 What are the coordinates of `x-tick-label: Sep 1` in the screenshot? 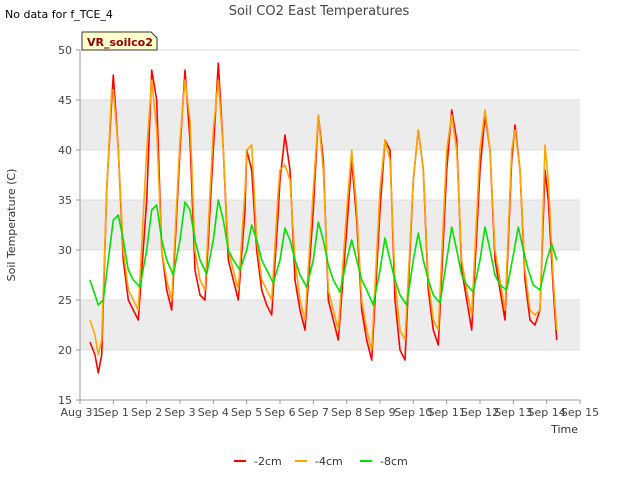 It's located at (113, 412).